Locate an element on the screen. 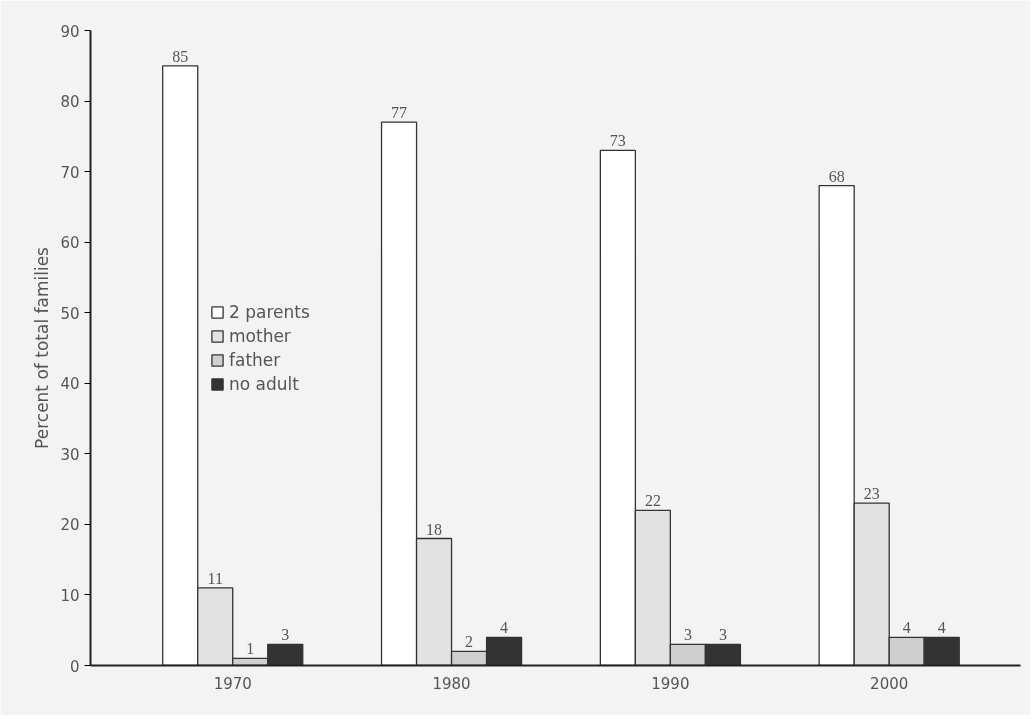 This screenshot has width=1033, height=719. data-label: 22 is located at coordinates (652, 501).